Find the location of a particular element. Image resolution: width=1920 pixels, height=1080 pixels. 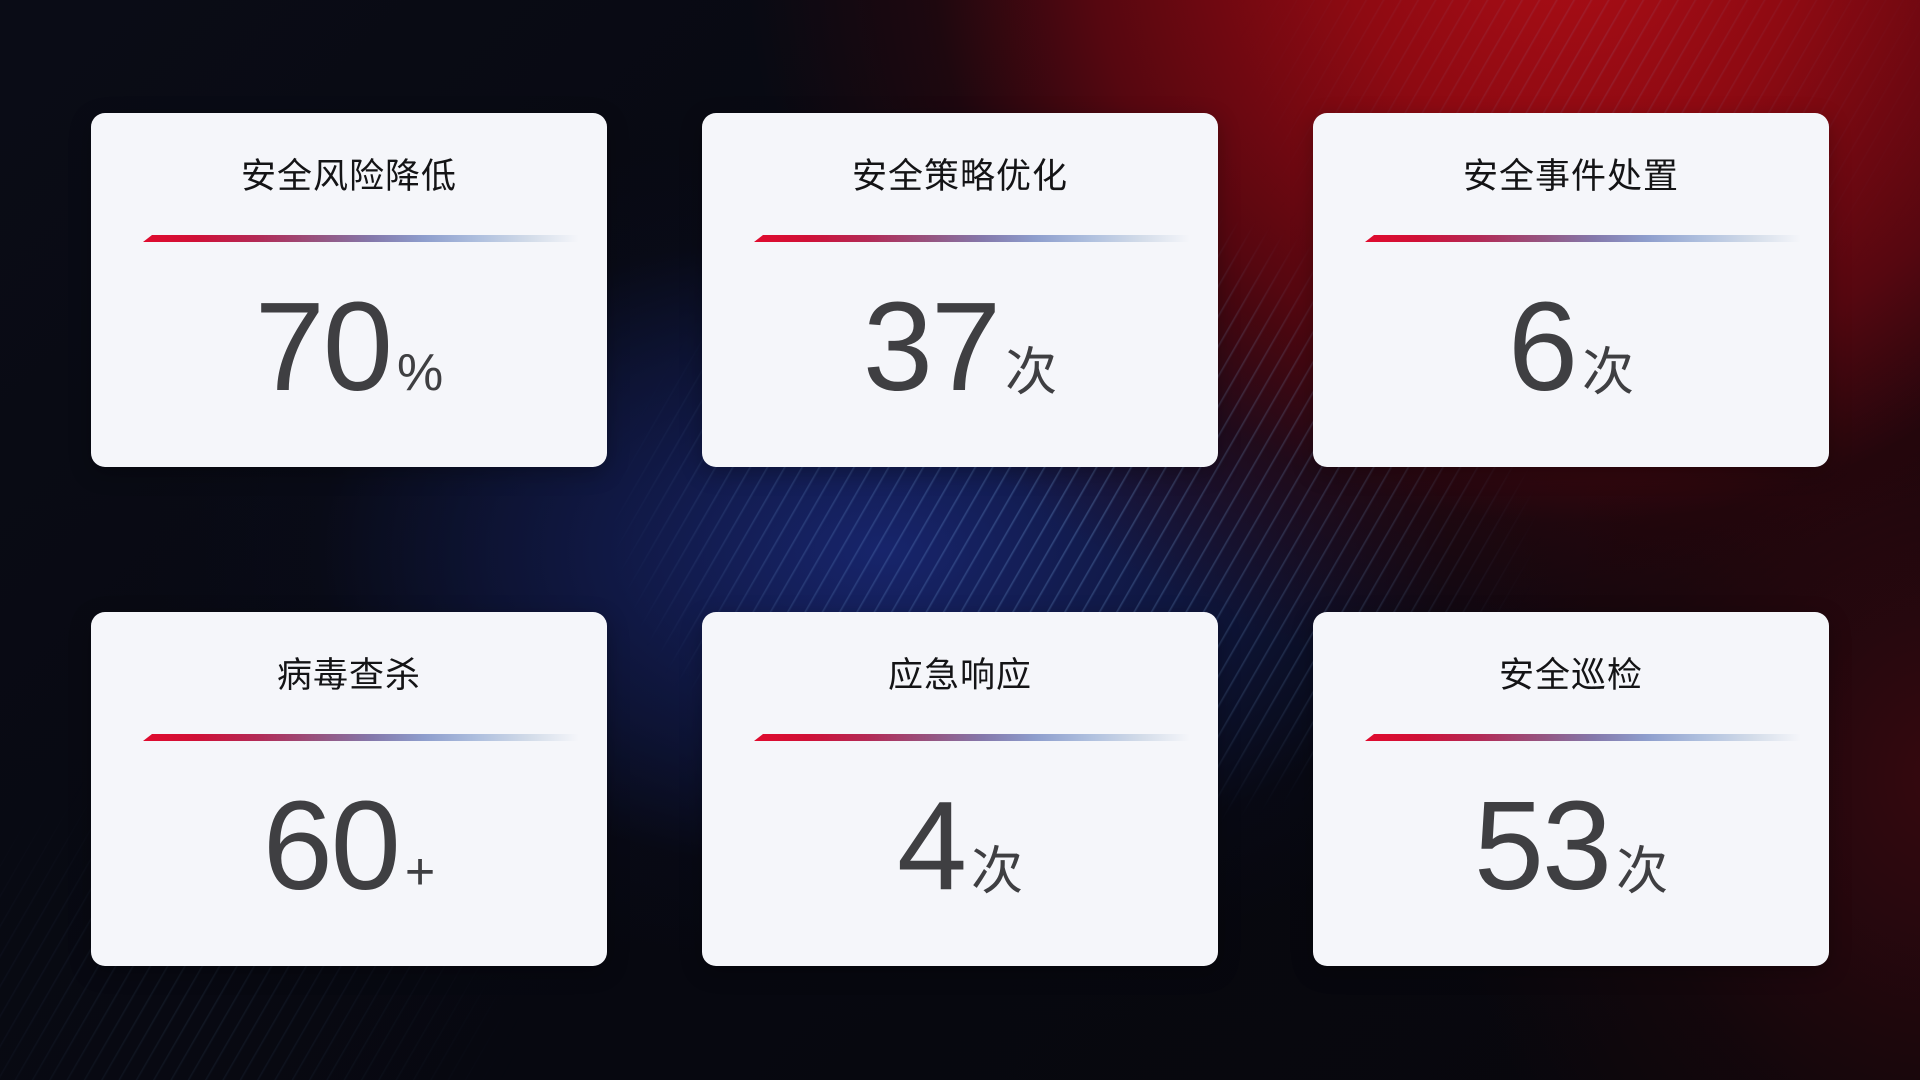

stat-number: 6 is located at coordinates (1542, 346).